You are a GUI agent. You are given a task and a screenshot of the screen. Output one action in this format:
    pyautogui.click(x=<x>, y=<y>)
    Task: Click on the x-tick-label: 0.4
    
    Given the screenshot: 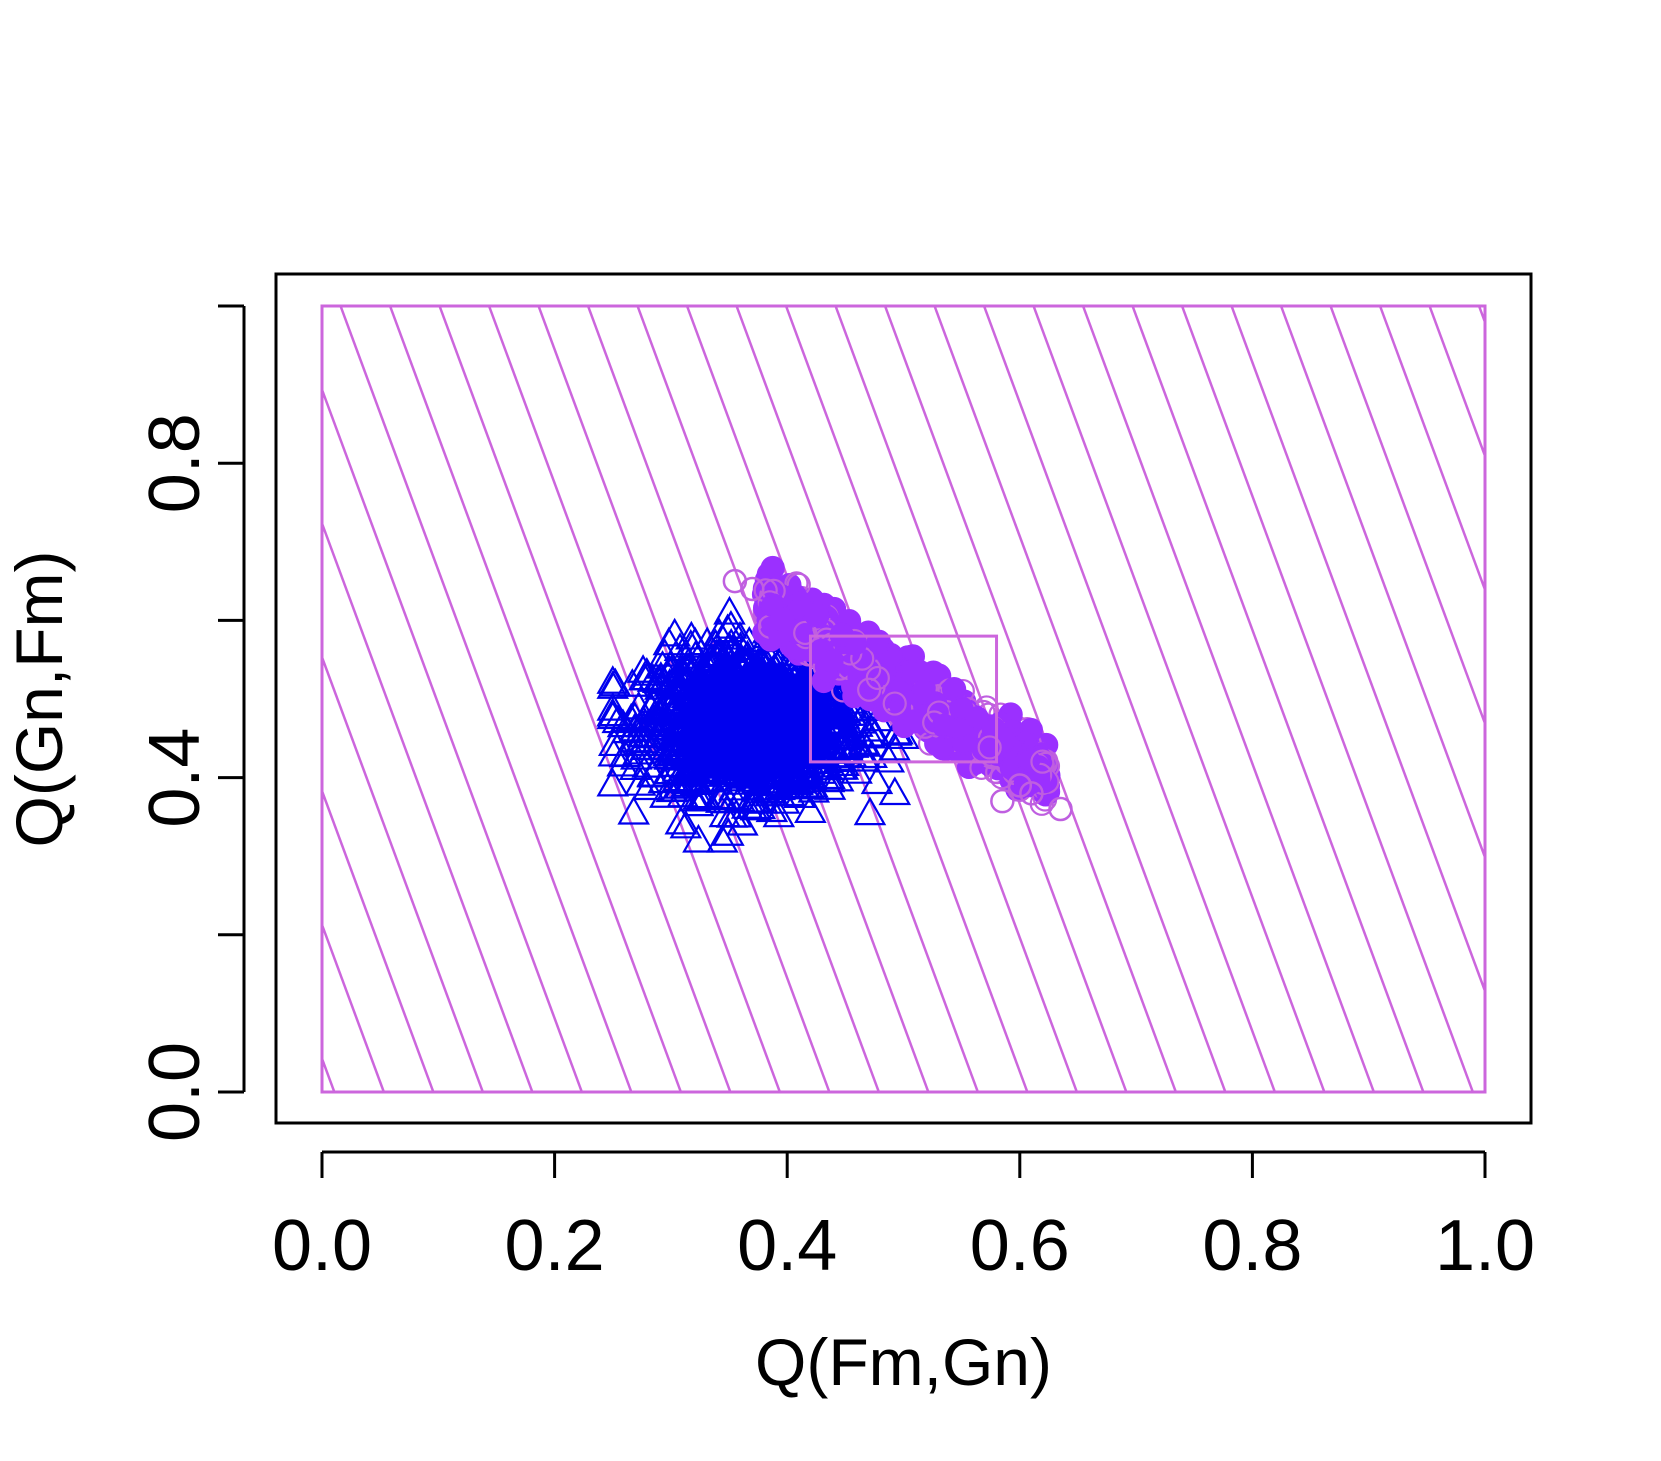 What is the action you would take?
    pyautogui.click(x=787, y=1246)
    